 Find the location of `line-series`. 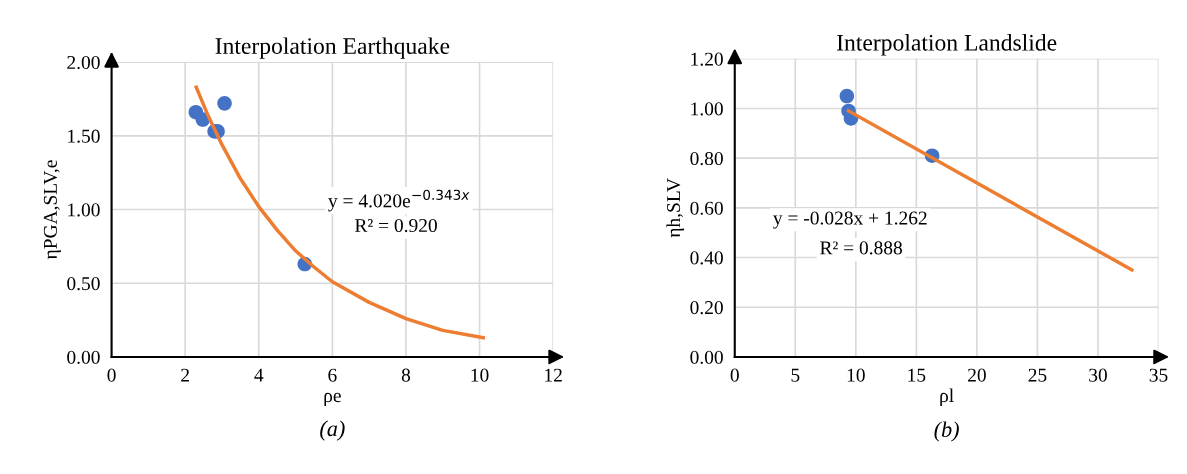

line-series is located at coordinates (339, 212).